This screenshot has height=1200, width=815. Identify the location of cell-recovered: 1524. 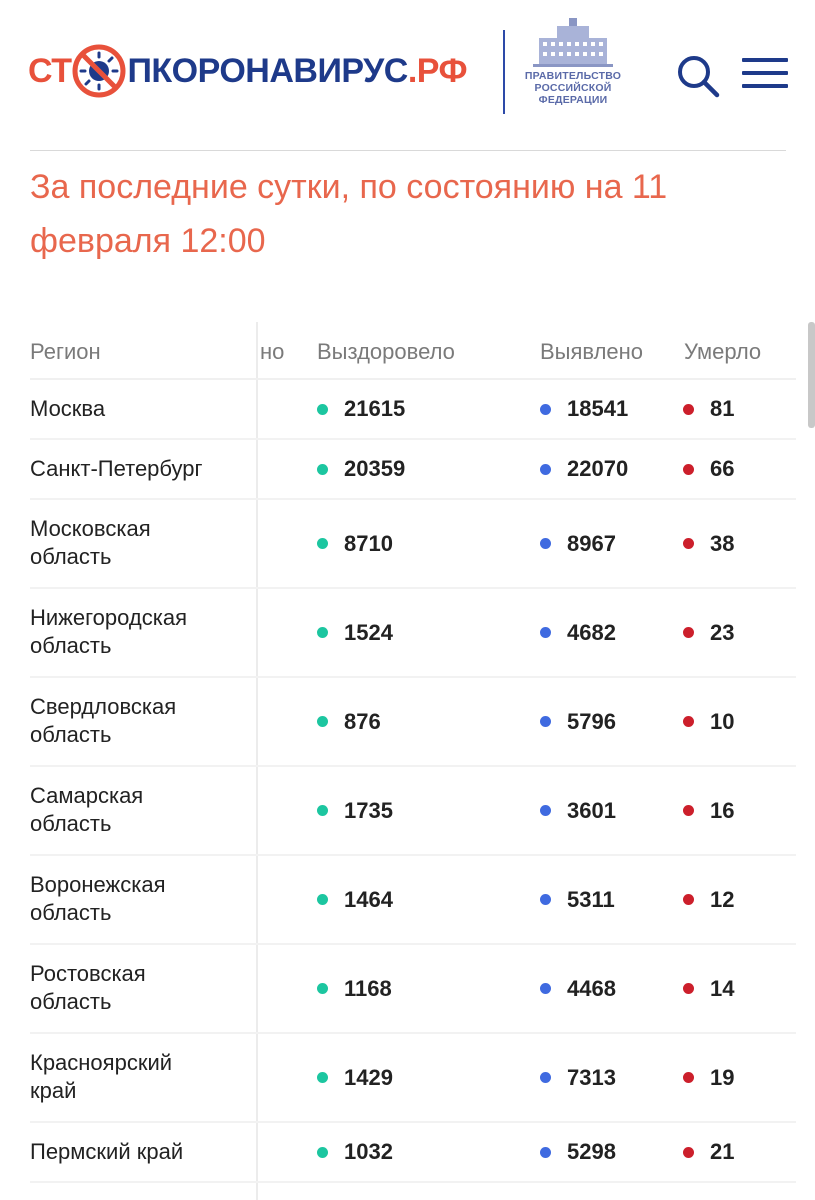
(355, 633).